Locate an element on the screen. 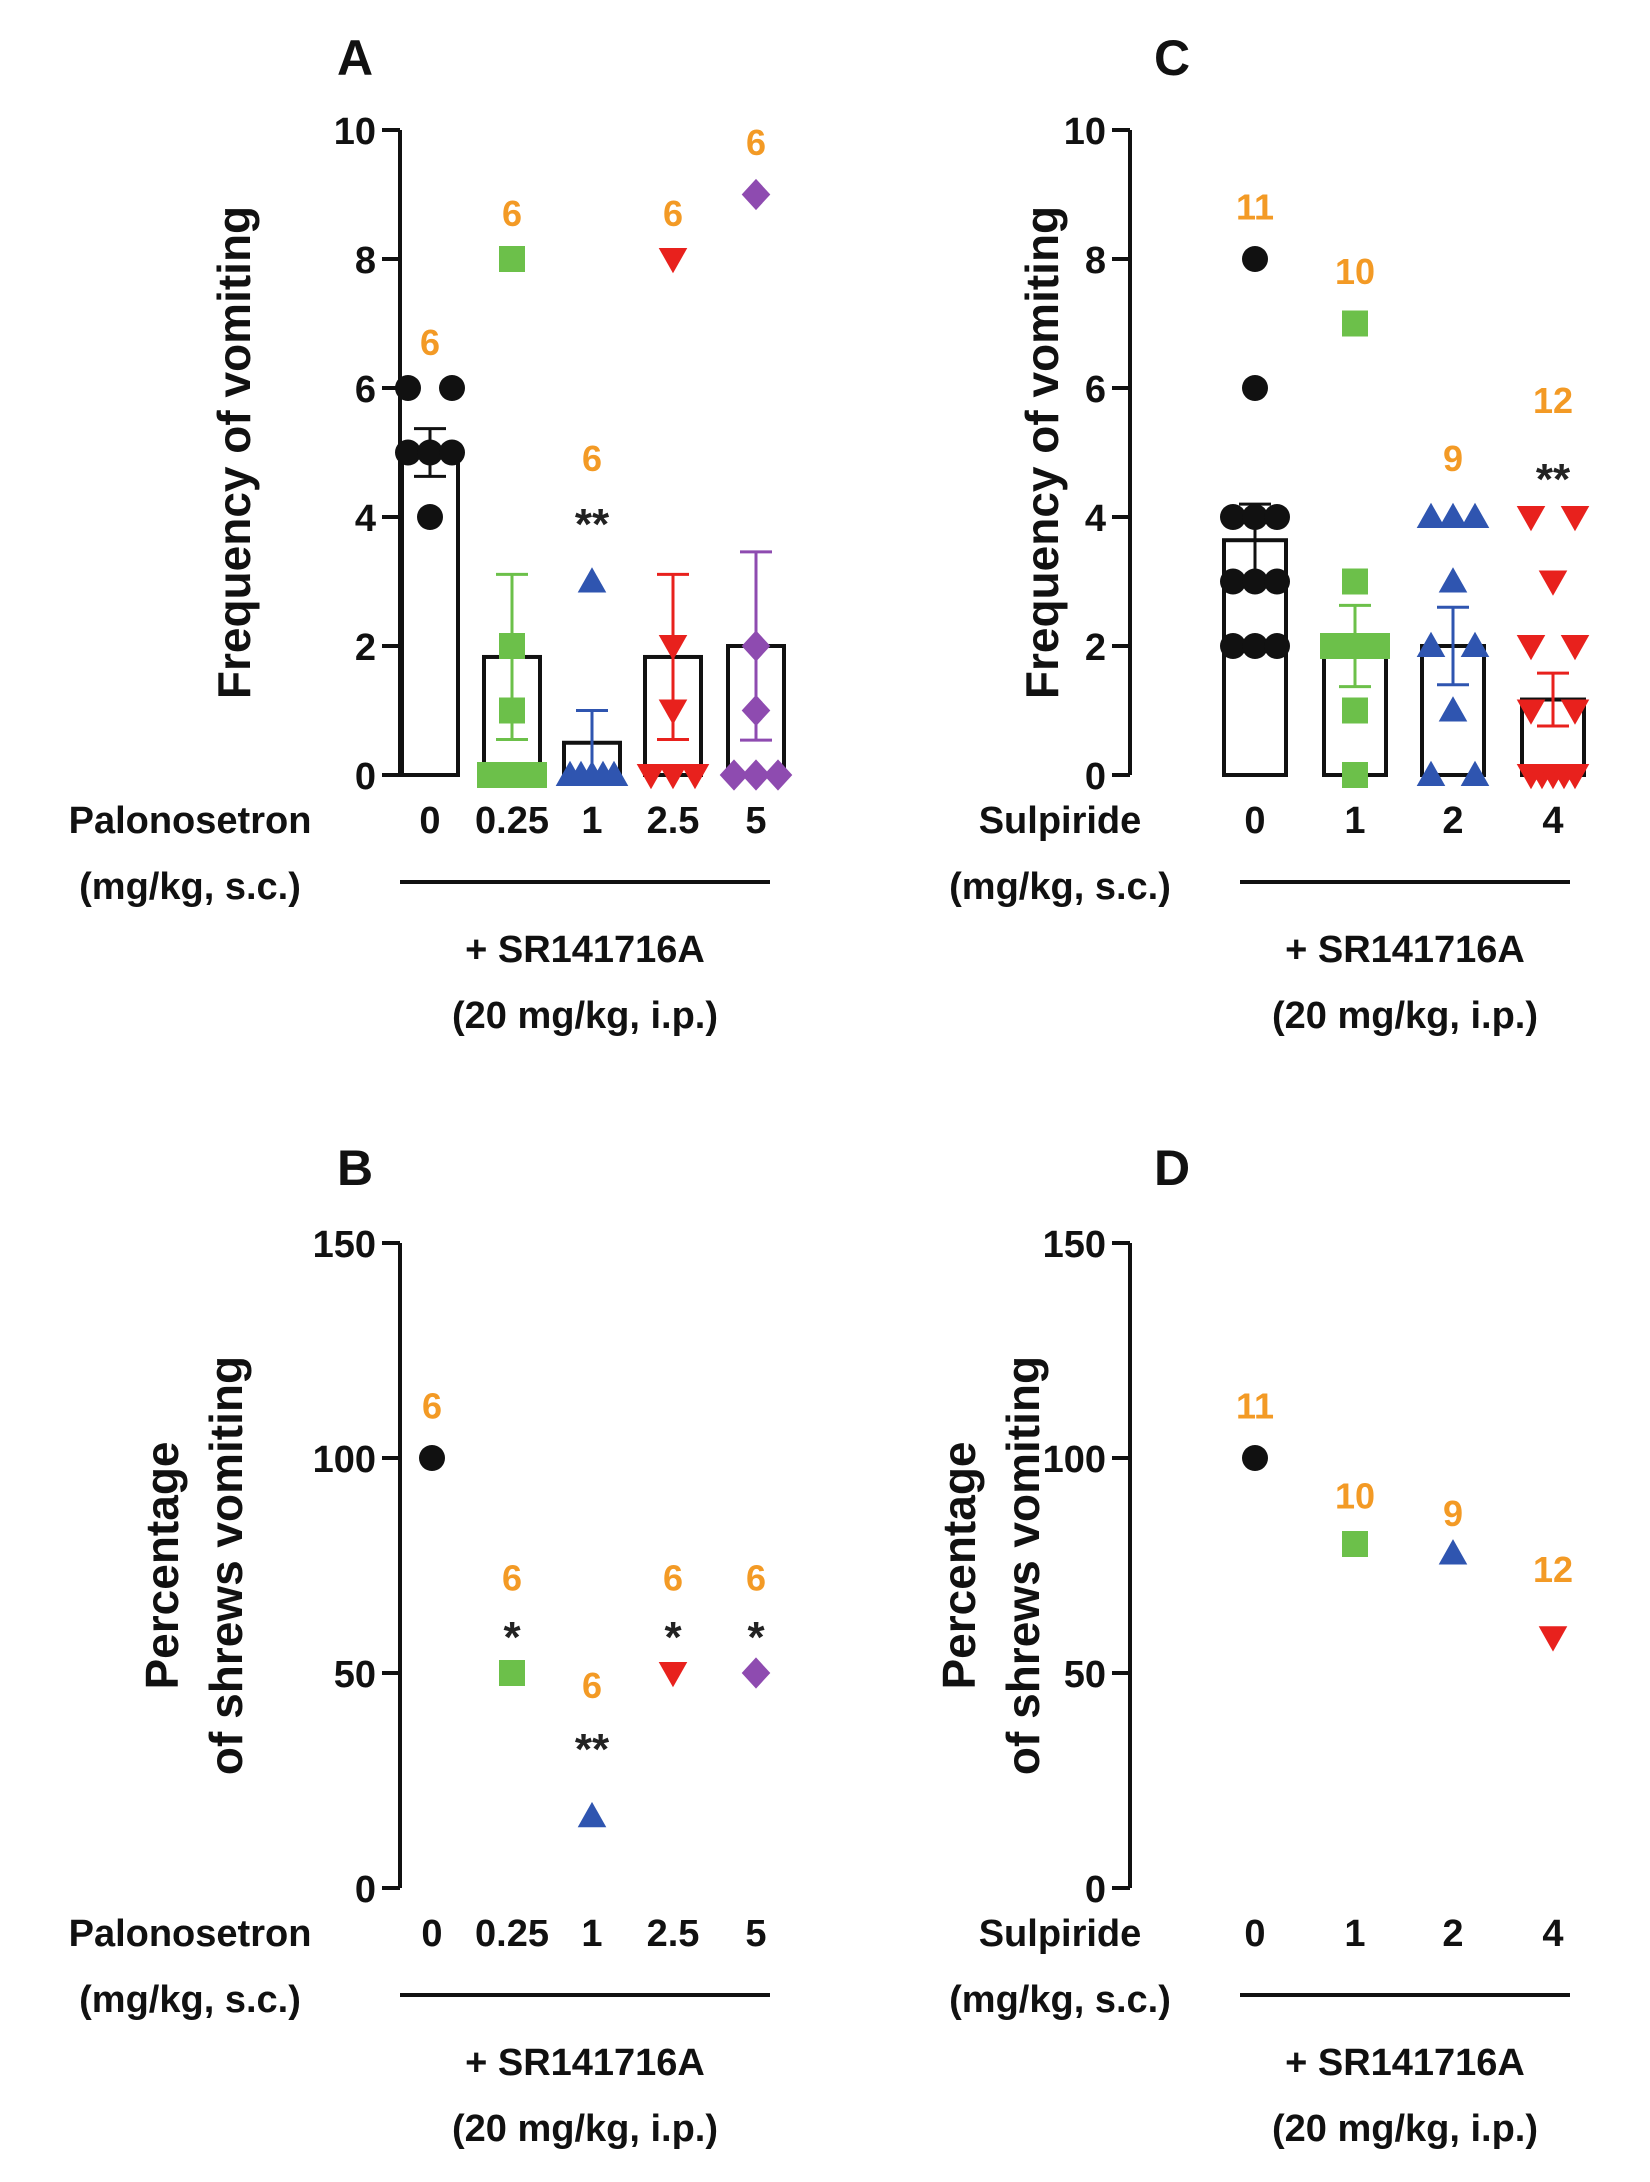  x-tick-label: 0.25 is located at coordinates (512, 821).